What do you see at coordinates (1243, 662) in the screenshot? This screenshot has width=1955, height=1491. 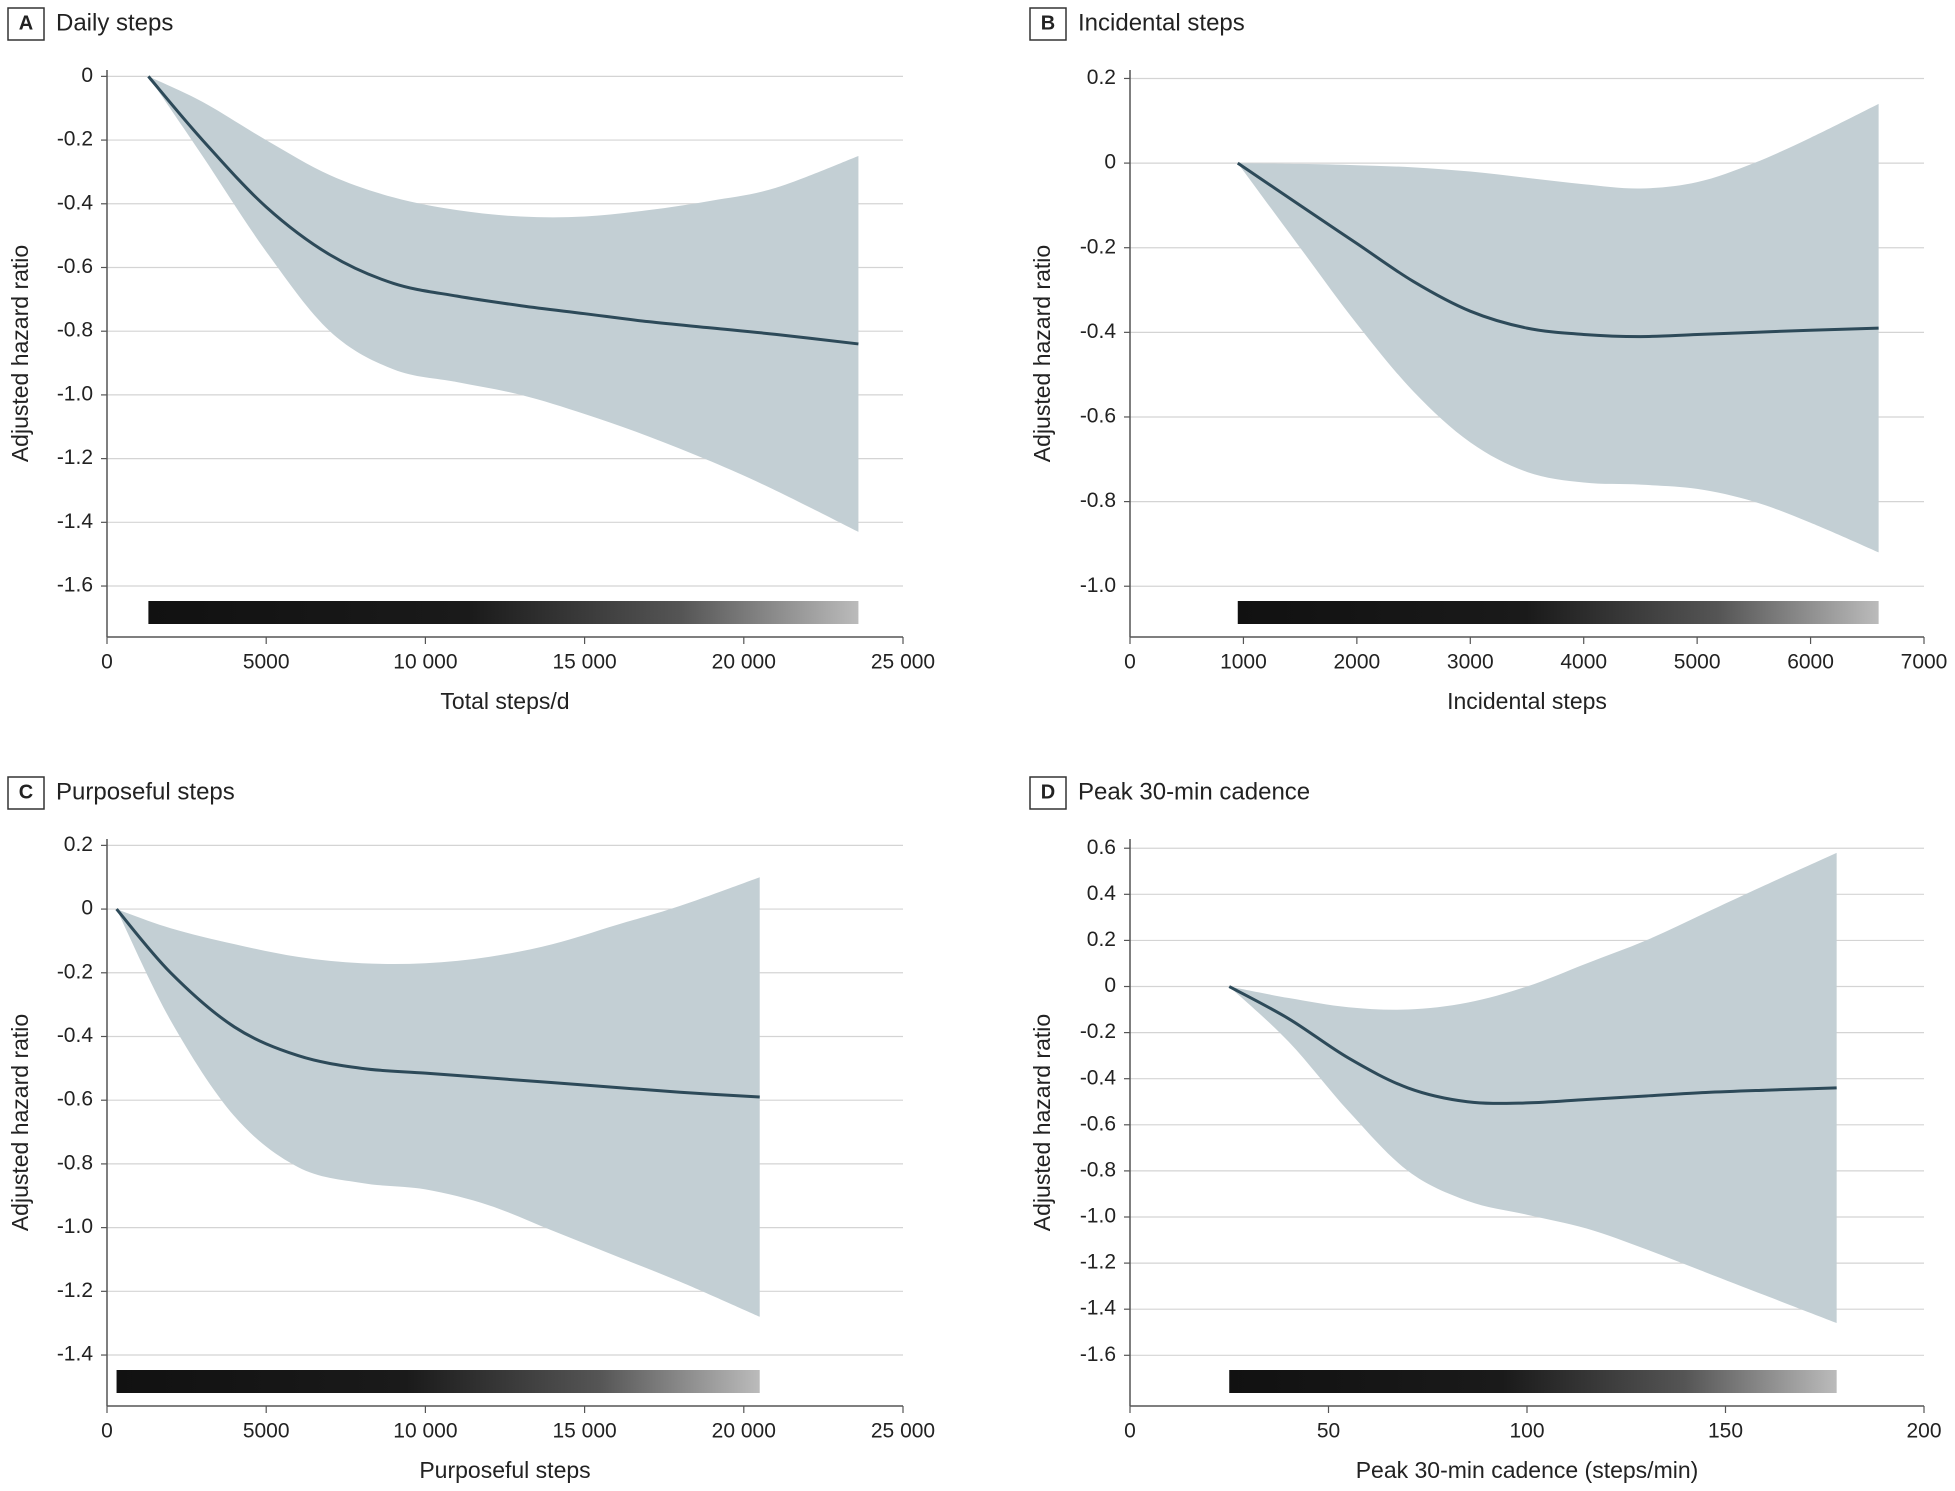 I see `x-tick-label: 1000` at bounding box center [1243, 662].